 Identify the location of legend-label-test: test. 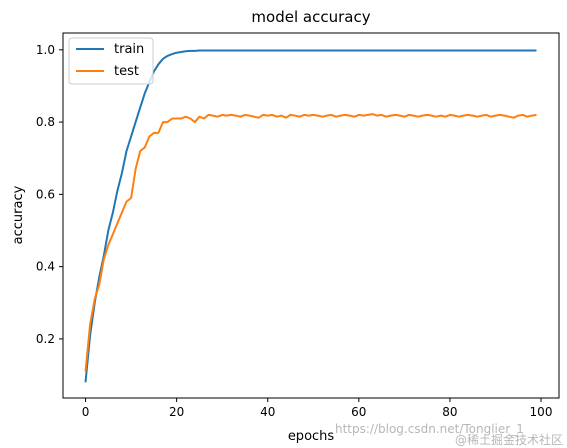
(126, 71).